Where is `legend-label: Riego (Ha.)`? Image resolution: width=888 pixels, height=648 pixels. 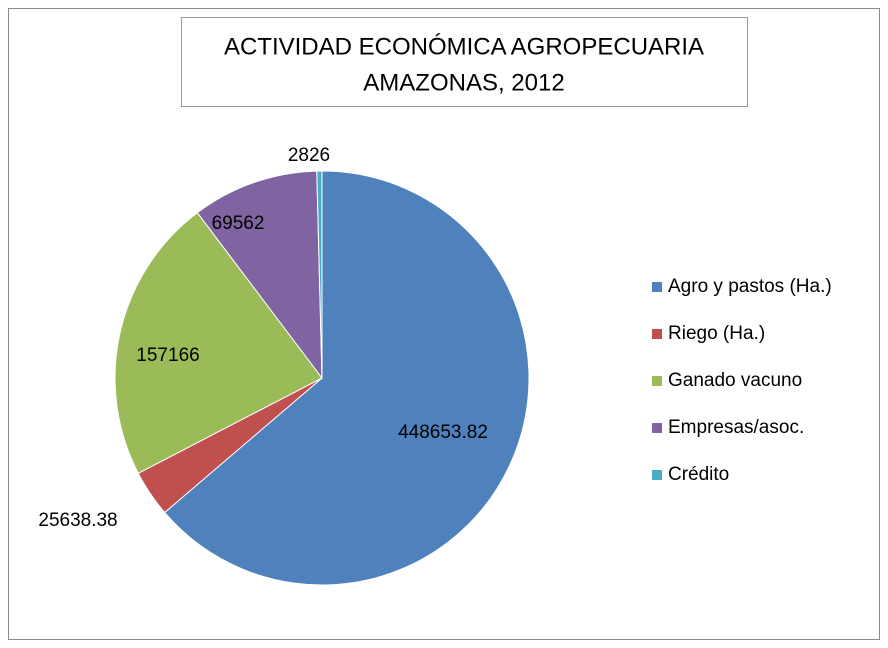
legend-label: Riego (Ha.) is located at coordinates (716, 333).